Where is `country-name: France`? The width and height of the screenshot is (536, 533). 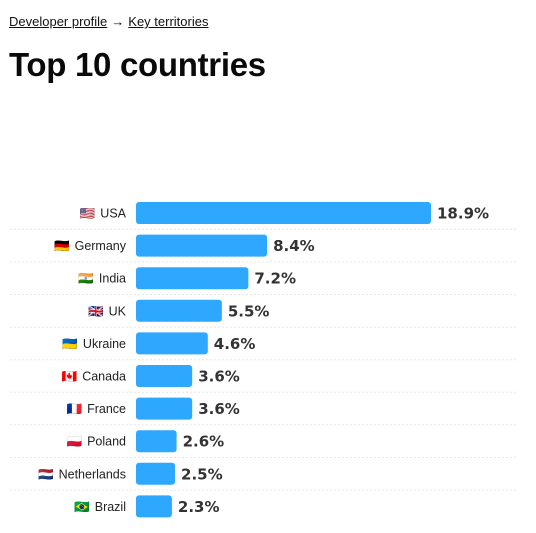
country-name: France is located at coordinates (106, 409).